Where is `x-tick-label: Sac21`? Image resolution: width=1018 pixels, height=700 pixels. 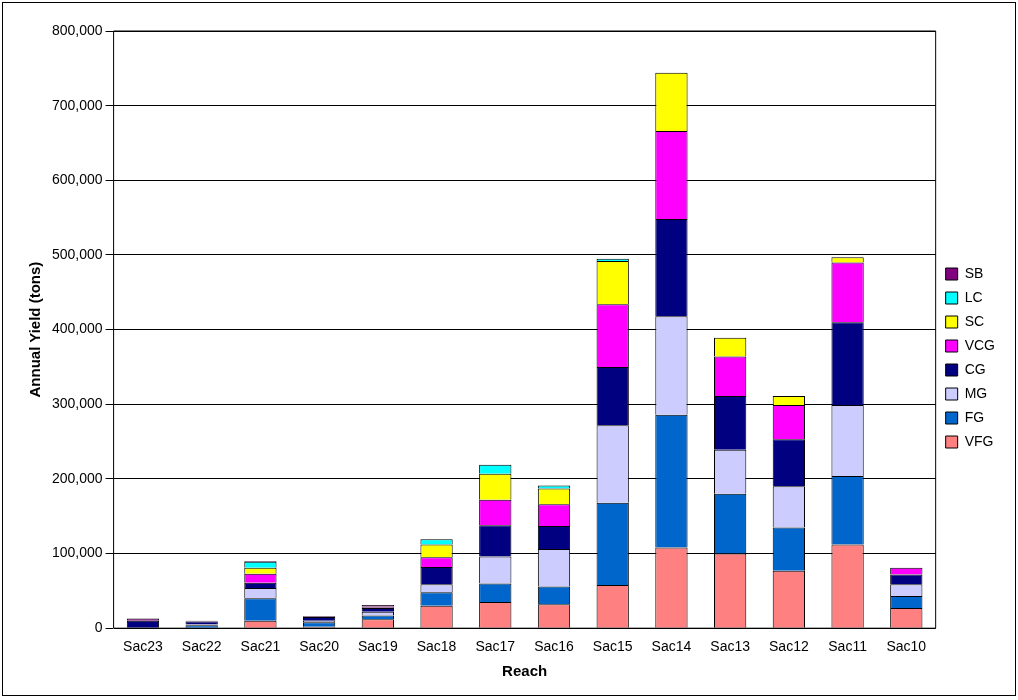 x-tick-label: Sac21 is located at coordinates (260, 646).